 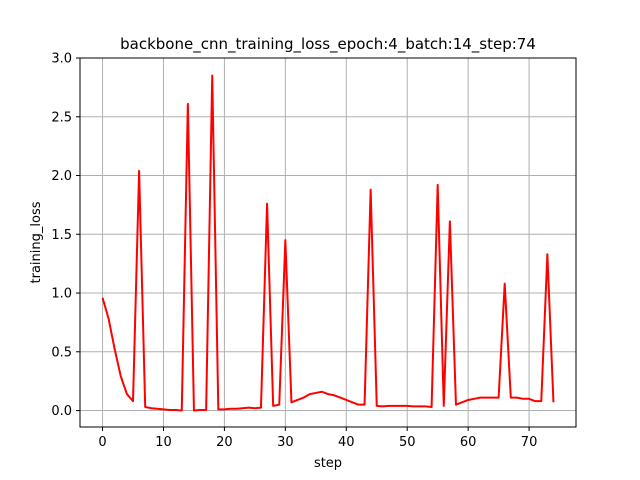 What do you see at coordinates (163, 442) in the screenshot?
I see `x-tick-label: 10` at bounding box center [163, 442].